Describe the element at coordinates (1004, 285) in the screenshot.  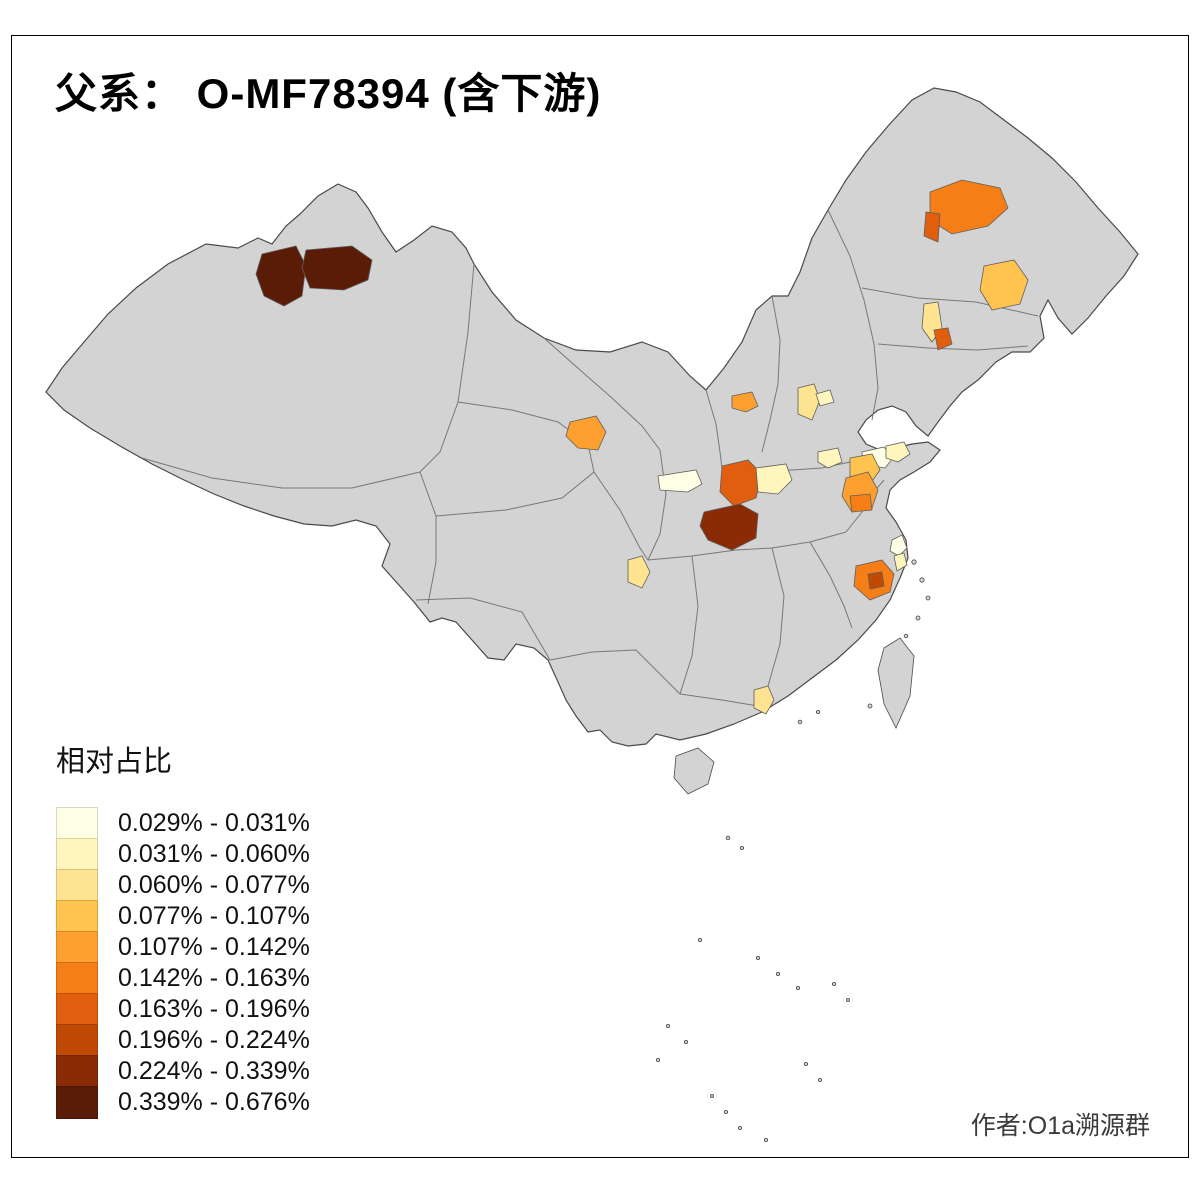
I see `region-jilin-east` at that location.